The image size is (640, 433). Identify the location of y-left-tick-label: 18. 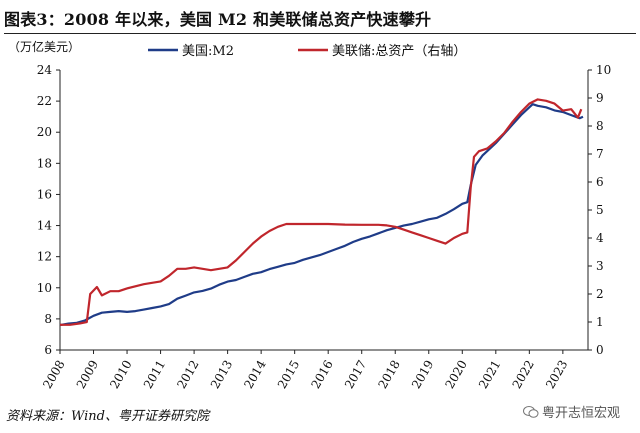
(44, 163).